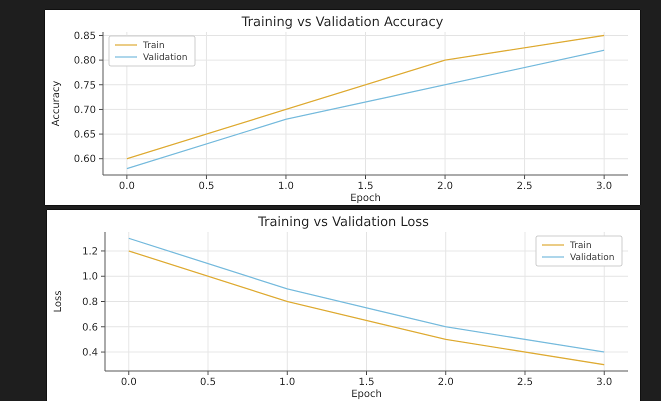  What do you see at coordinates (85, 36) in the screenshot?
I see `y-tick-label: 0.85` at bounding box center [85, 36].